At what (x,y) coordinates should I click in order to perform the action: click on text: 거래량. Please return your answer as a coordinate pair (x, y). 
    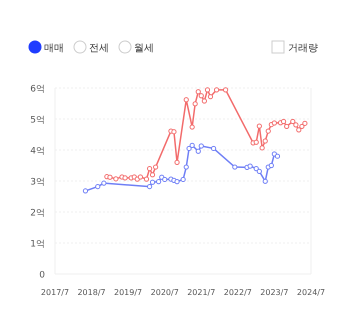
    Looking at the image, I should click on (303, 48).